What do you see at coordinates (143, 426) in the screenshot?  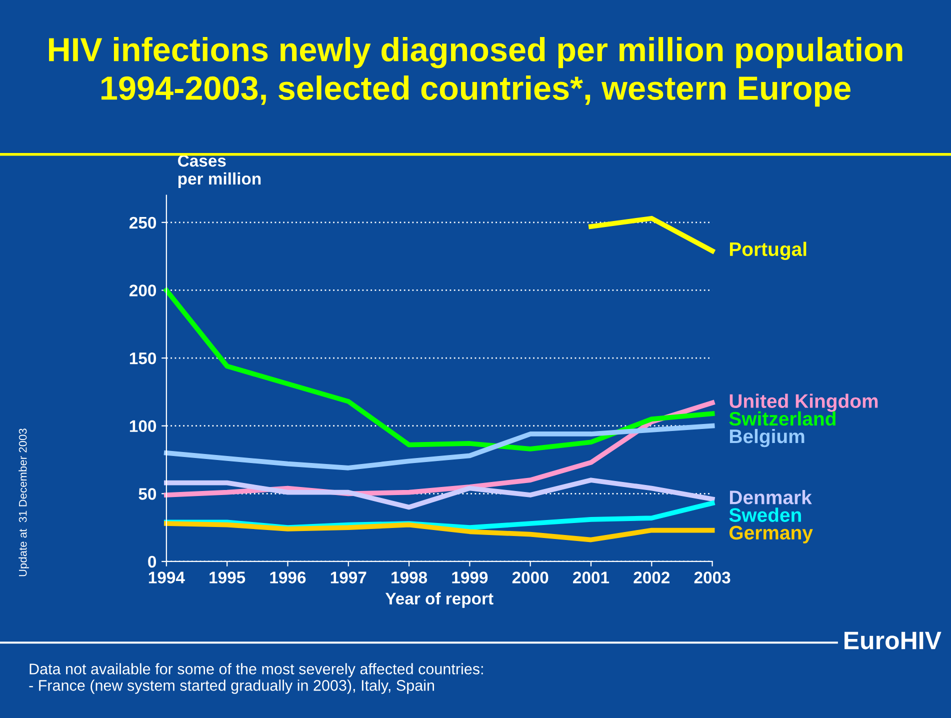 I see `y-tick-label: 100` at bounding box center [143, 426].